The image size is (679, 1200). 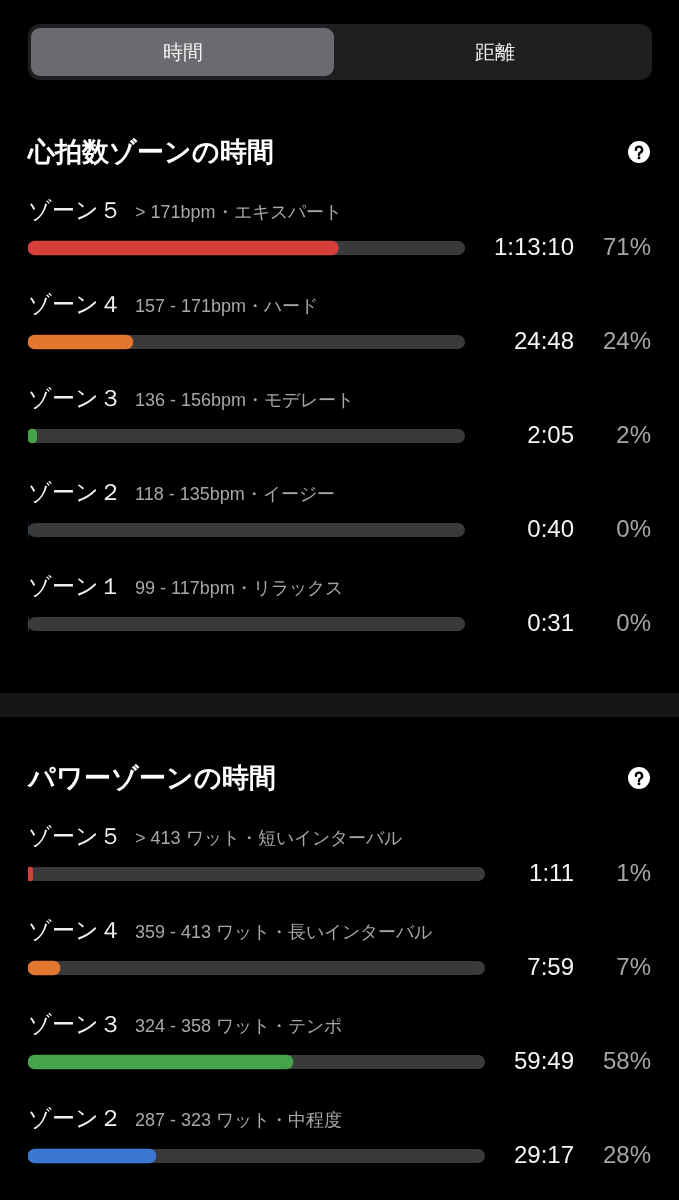 I want to click on annotation: 359 - 413 ワット・長いインターバル, so click(x=284, y=931).